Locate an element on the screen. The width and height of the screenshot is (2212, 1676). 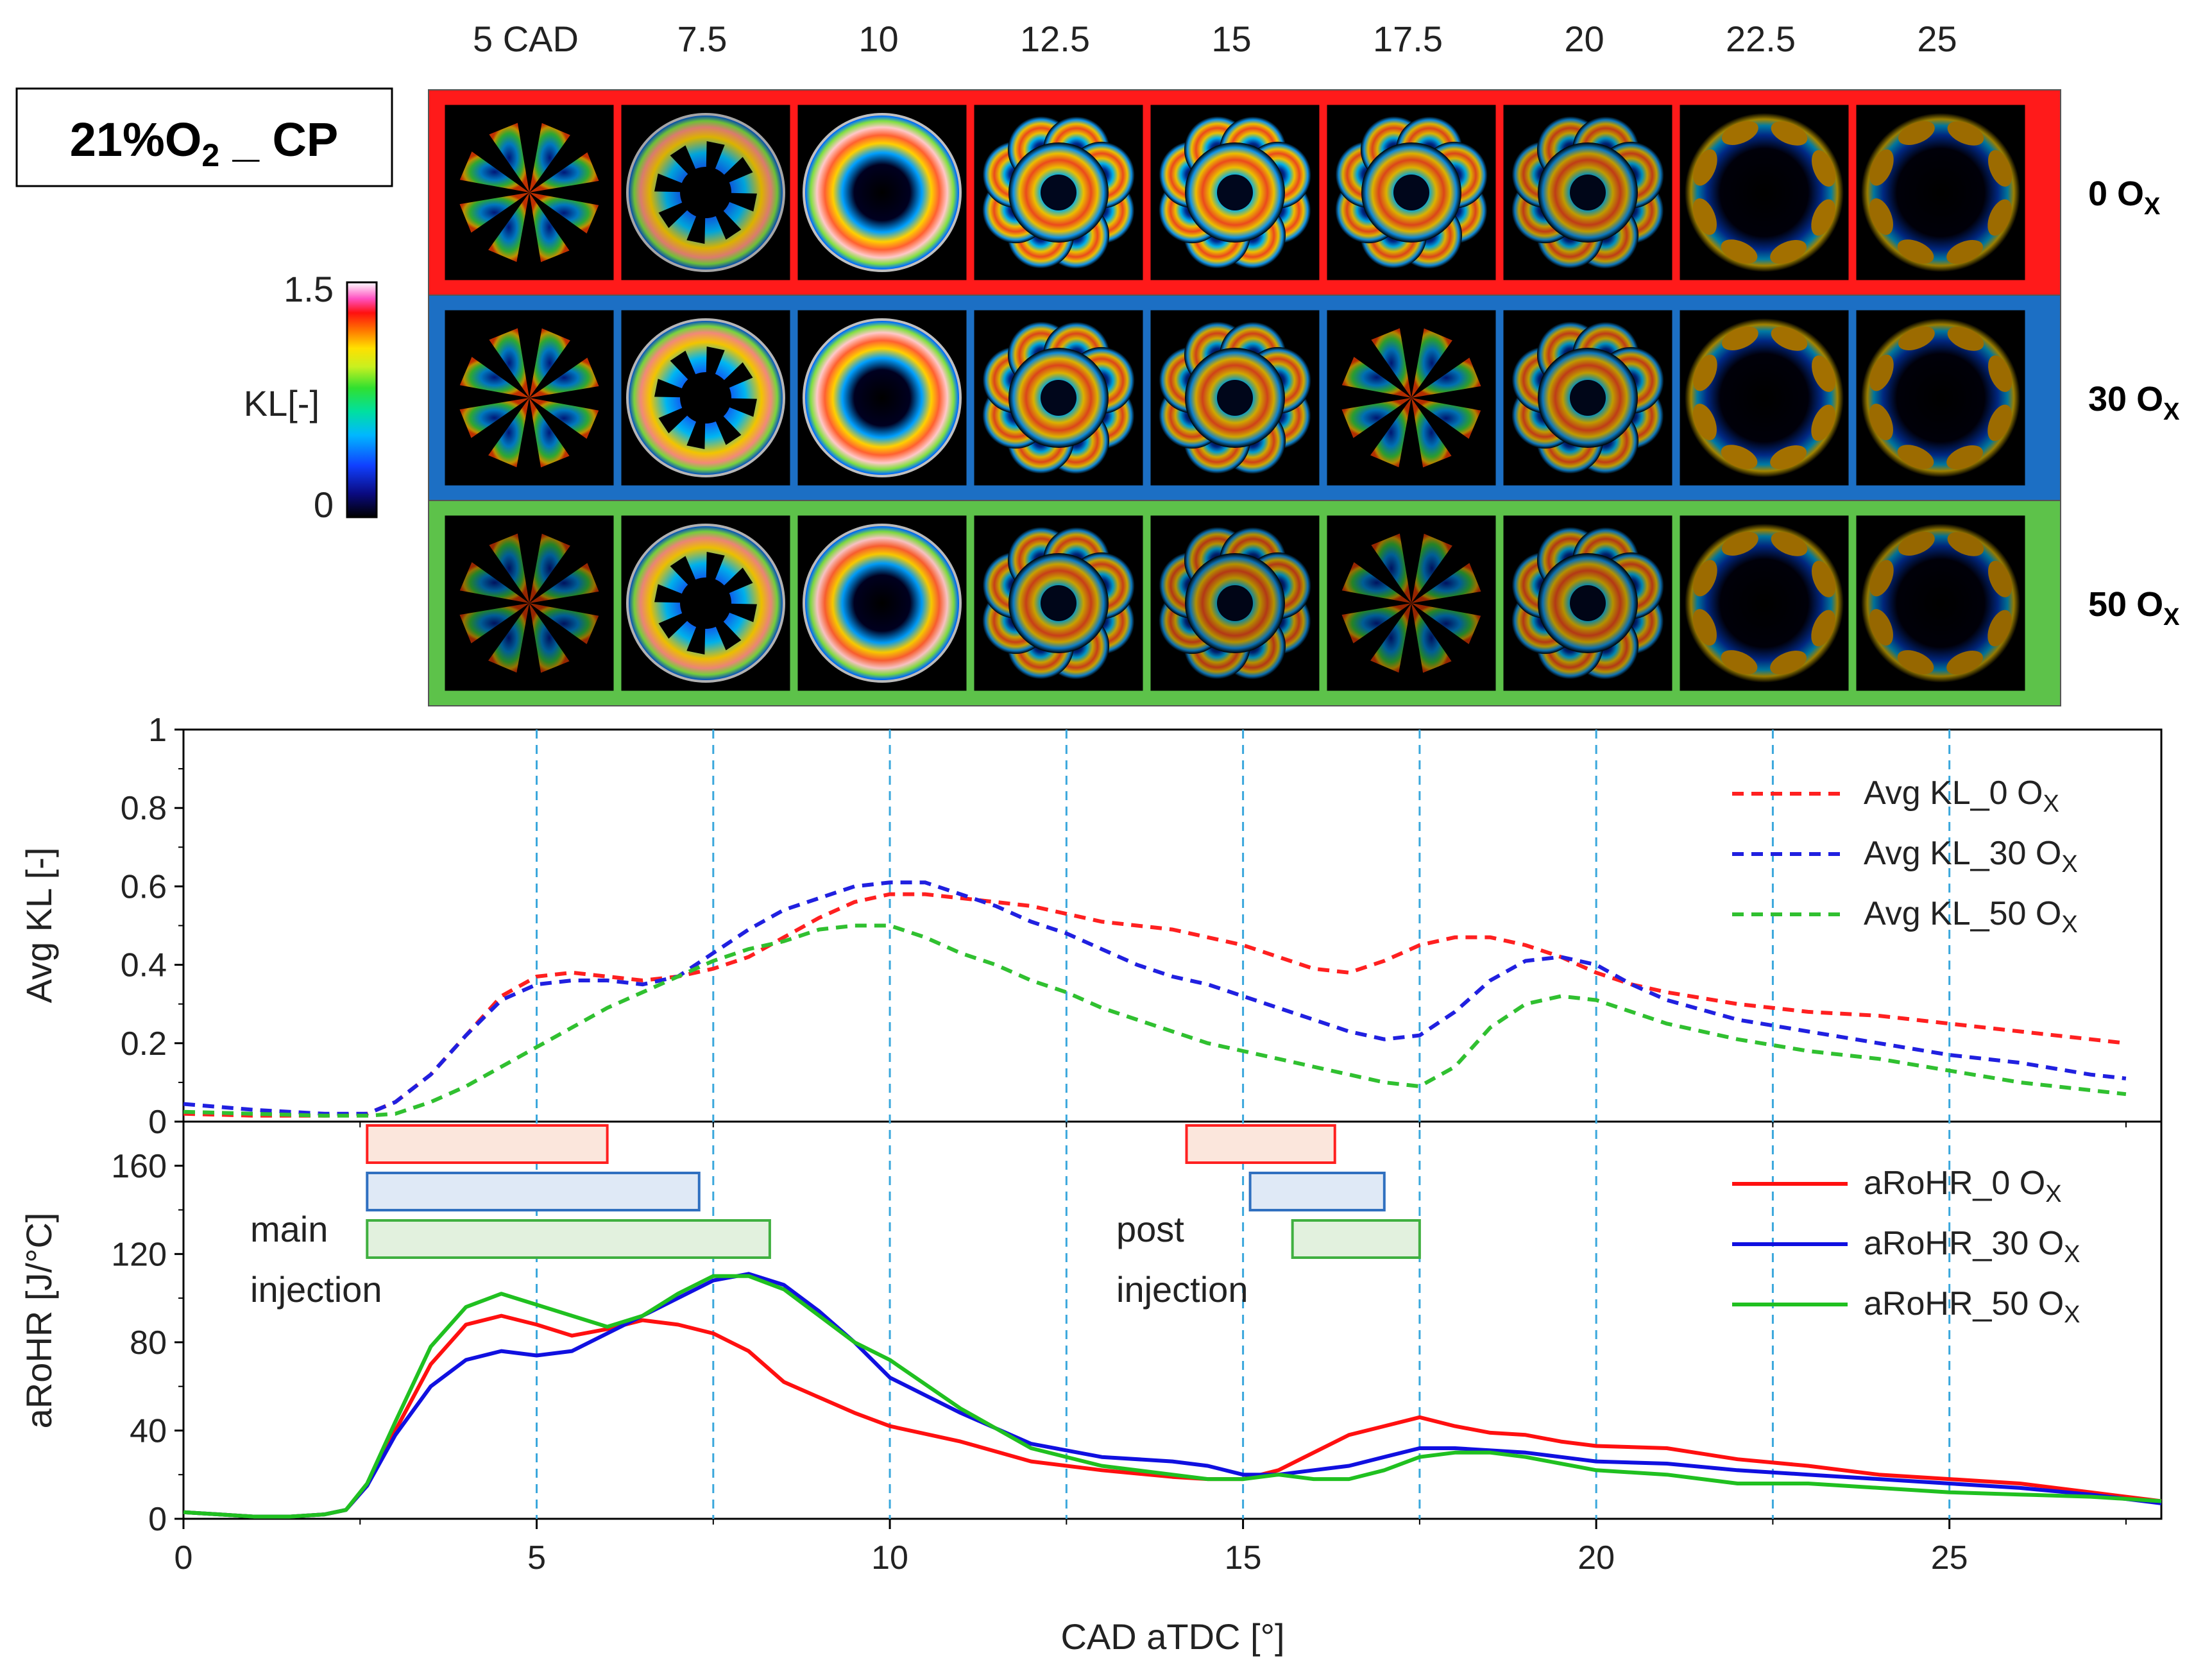
x-tick-label: 0 is located at coordinates (183, 1558).